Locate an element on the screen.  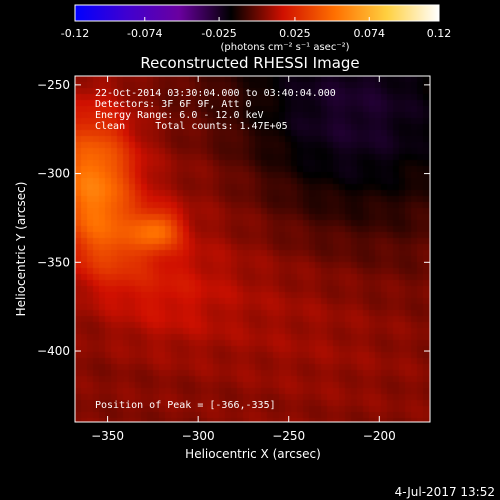
annotation-time: 22-Oct-2014 03:30:04.000 to 03:40:04.000 is located at coordinates (215, 93).